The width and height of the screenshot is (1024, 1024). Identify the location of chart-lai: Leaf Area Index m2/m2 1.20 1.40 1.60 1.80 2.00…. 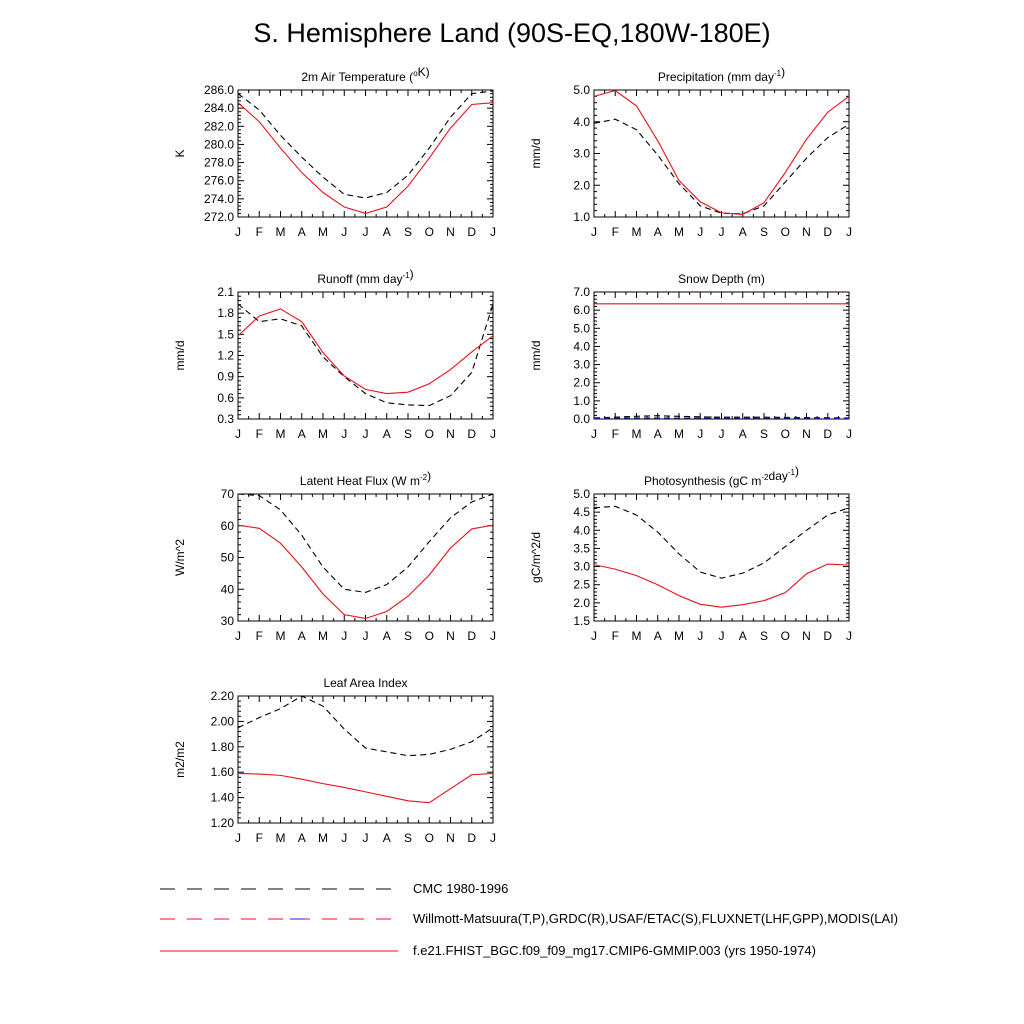
(334, 760).